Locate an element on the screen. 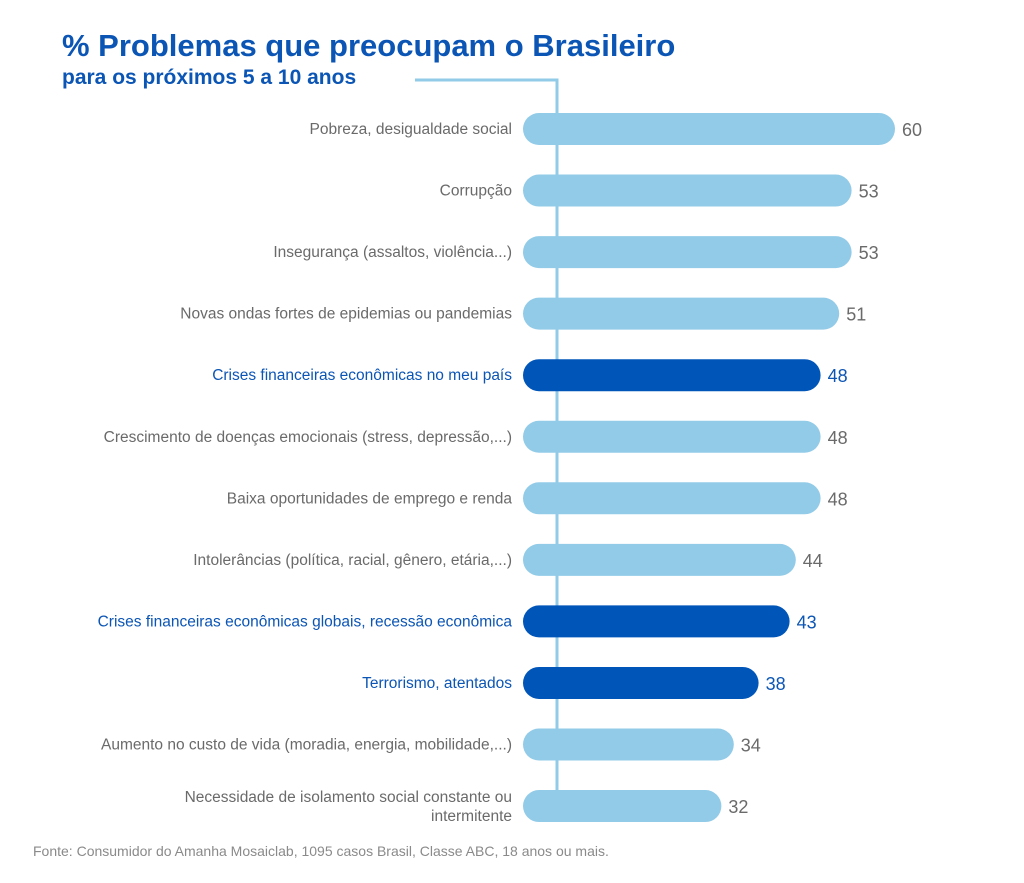 The image size is (1024, 883). chart-title: % Problemas que preocupam o Brasileiro is located at coordinates (369, 45).